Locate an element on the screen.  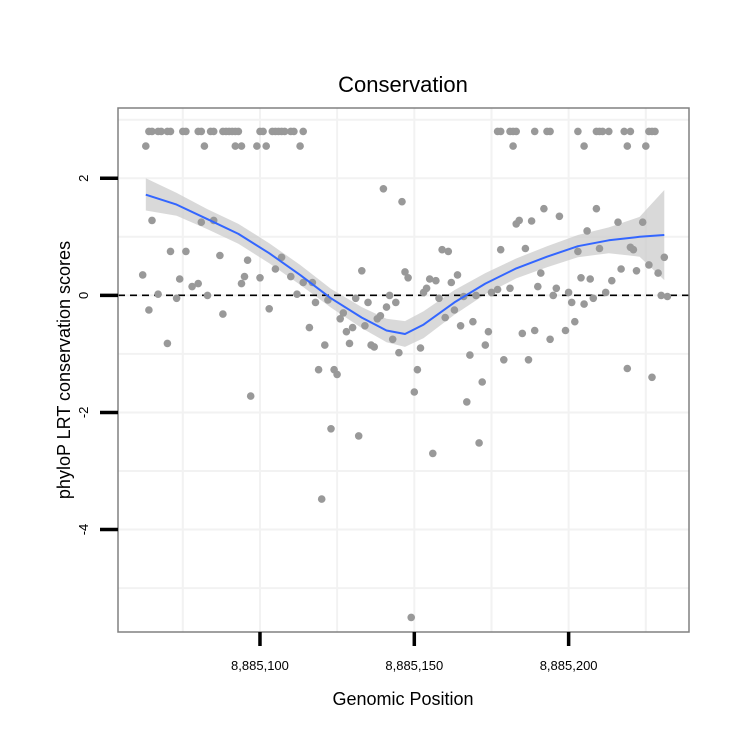
y-tick-label: -2 is located at coordinates (83, 413).